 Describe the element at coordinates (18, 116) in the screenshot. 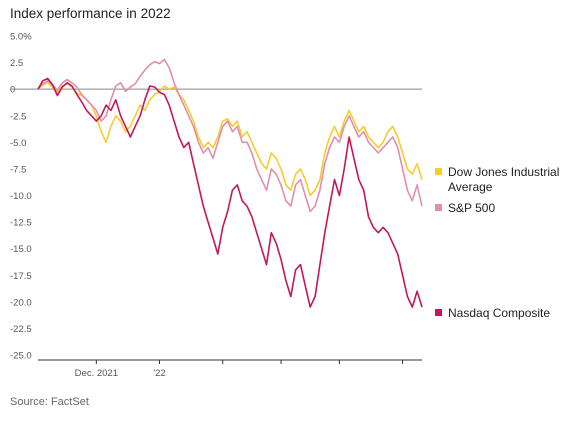

I see `y-tick-label: -2.5` at that location.